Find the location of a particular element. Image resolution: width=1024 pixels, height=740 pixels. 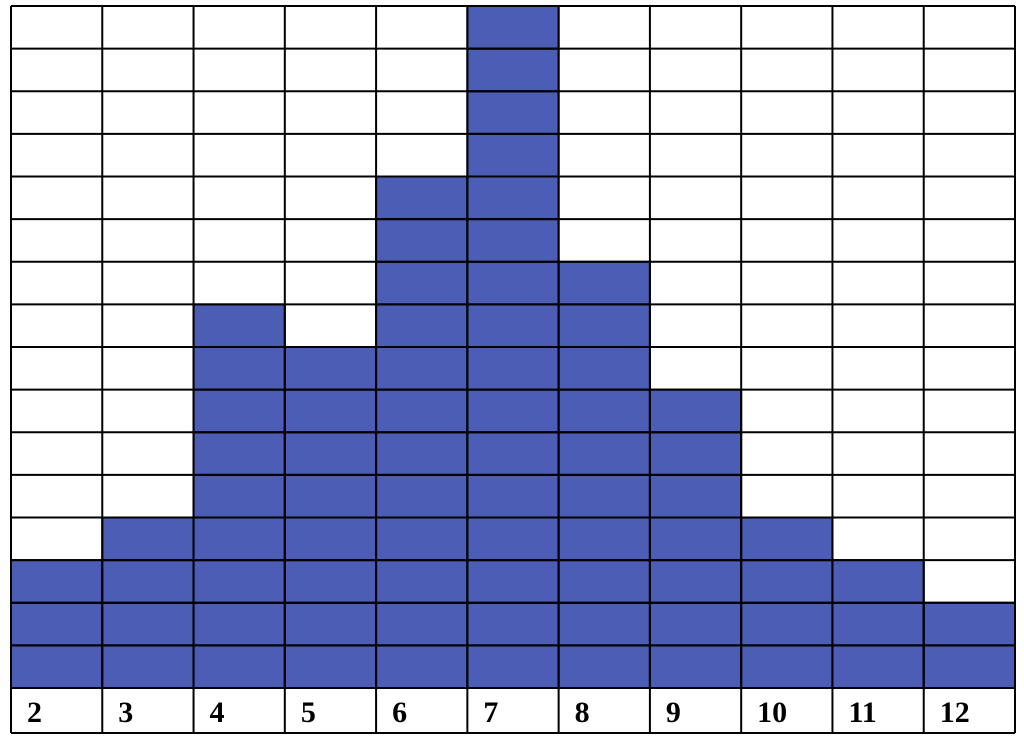

x-tick-labels: 2 3 4 5 6 7 8 9 10 11 12 is located at coordinates (498, 712).